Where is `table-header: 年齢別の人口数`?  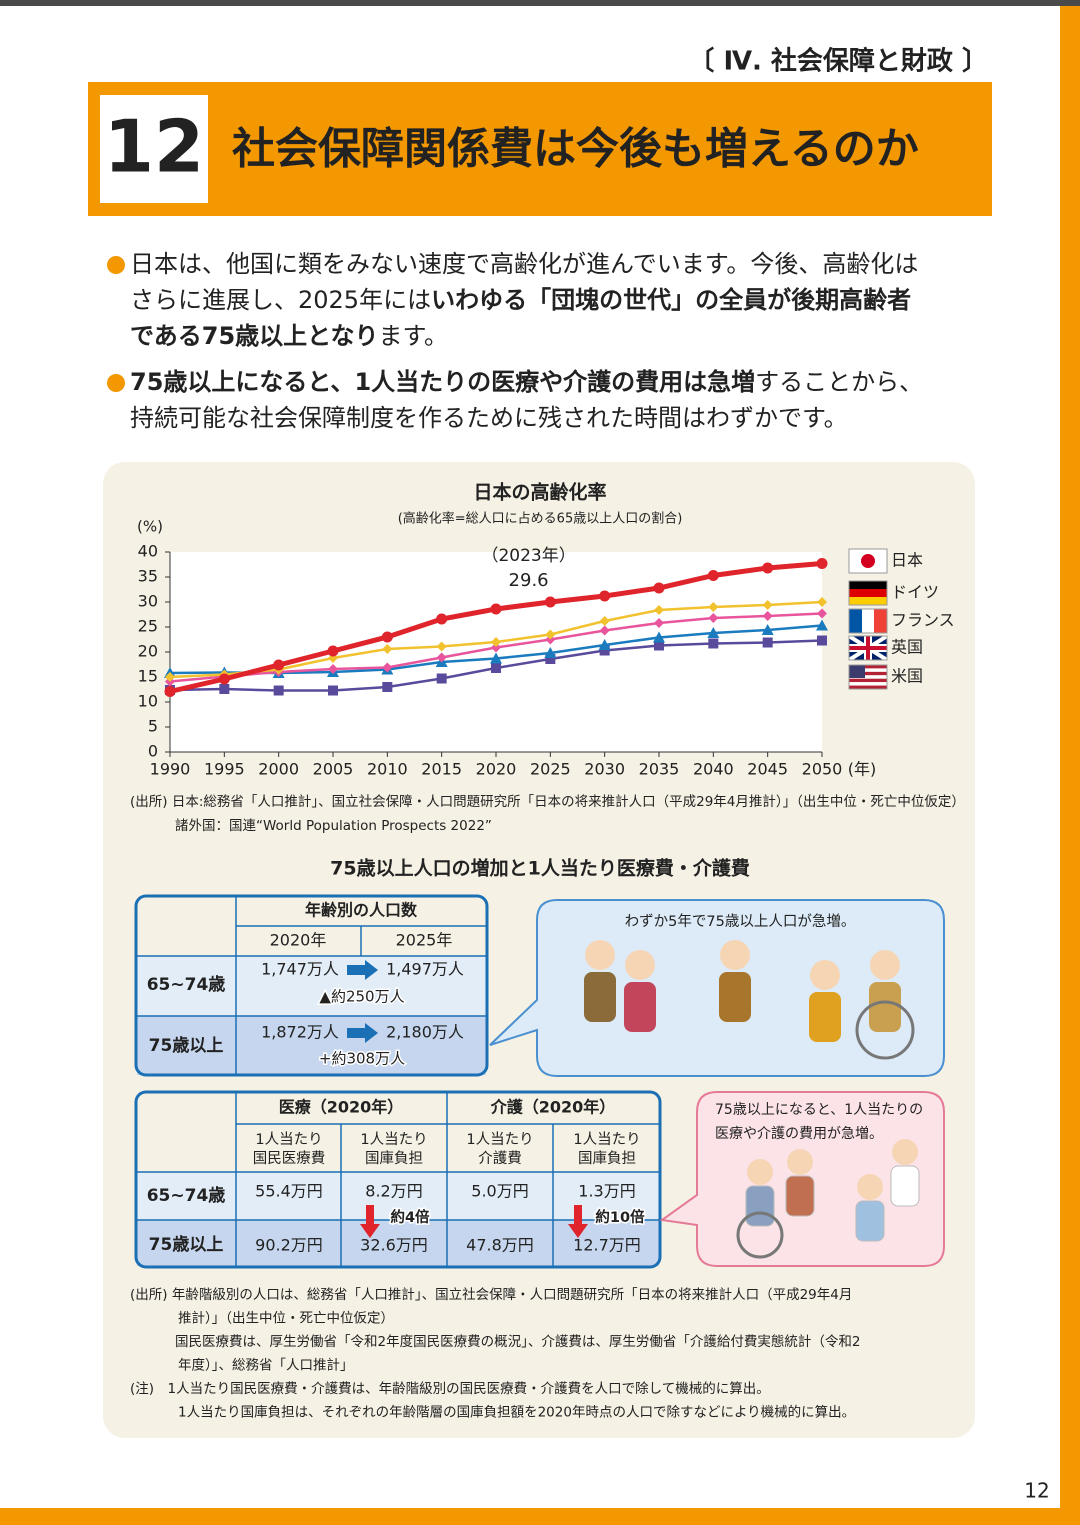
table-header: 年齢別の人口数 is located at coordinates (361, 910).